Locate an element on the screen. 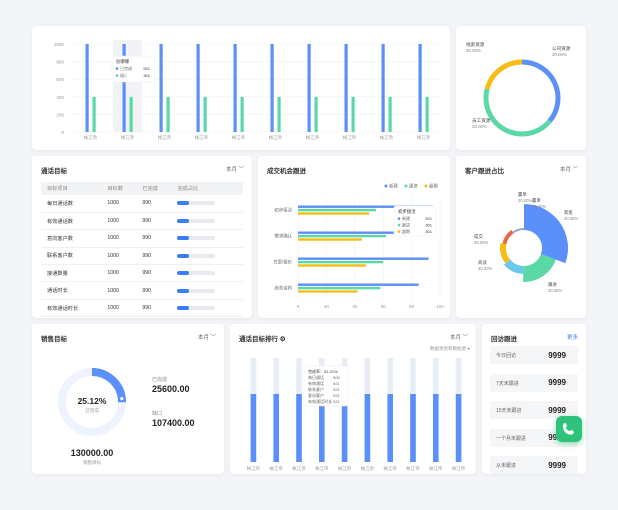 The width and height of the screenshot is (618, 510). follow-up-item: 7天未跟进 9999 is located at coordinates (534, 382).